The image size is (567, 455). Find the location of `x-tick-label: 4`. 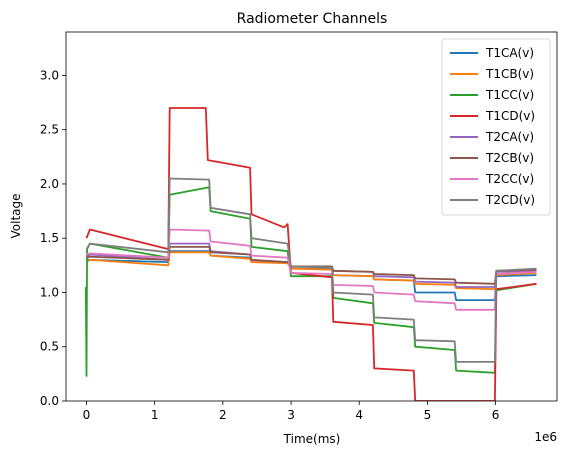

x-tick-label: 4 is located at coordinates (359, 415).